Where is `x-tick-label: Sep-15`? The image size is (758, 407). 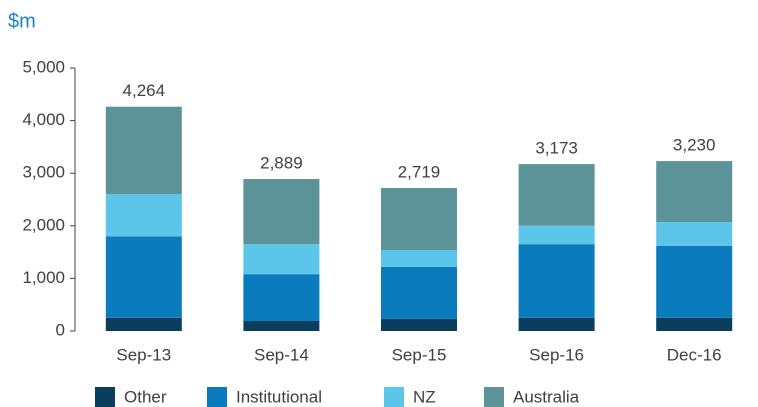
x-tick-label: Sep-15 is located at coordinates (419, 354).